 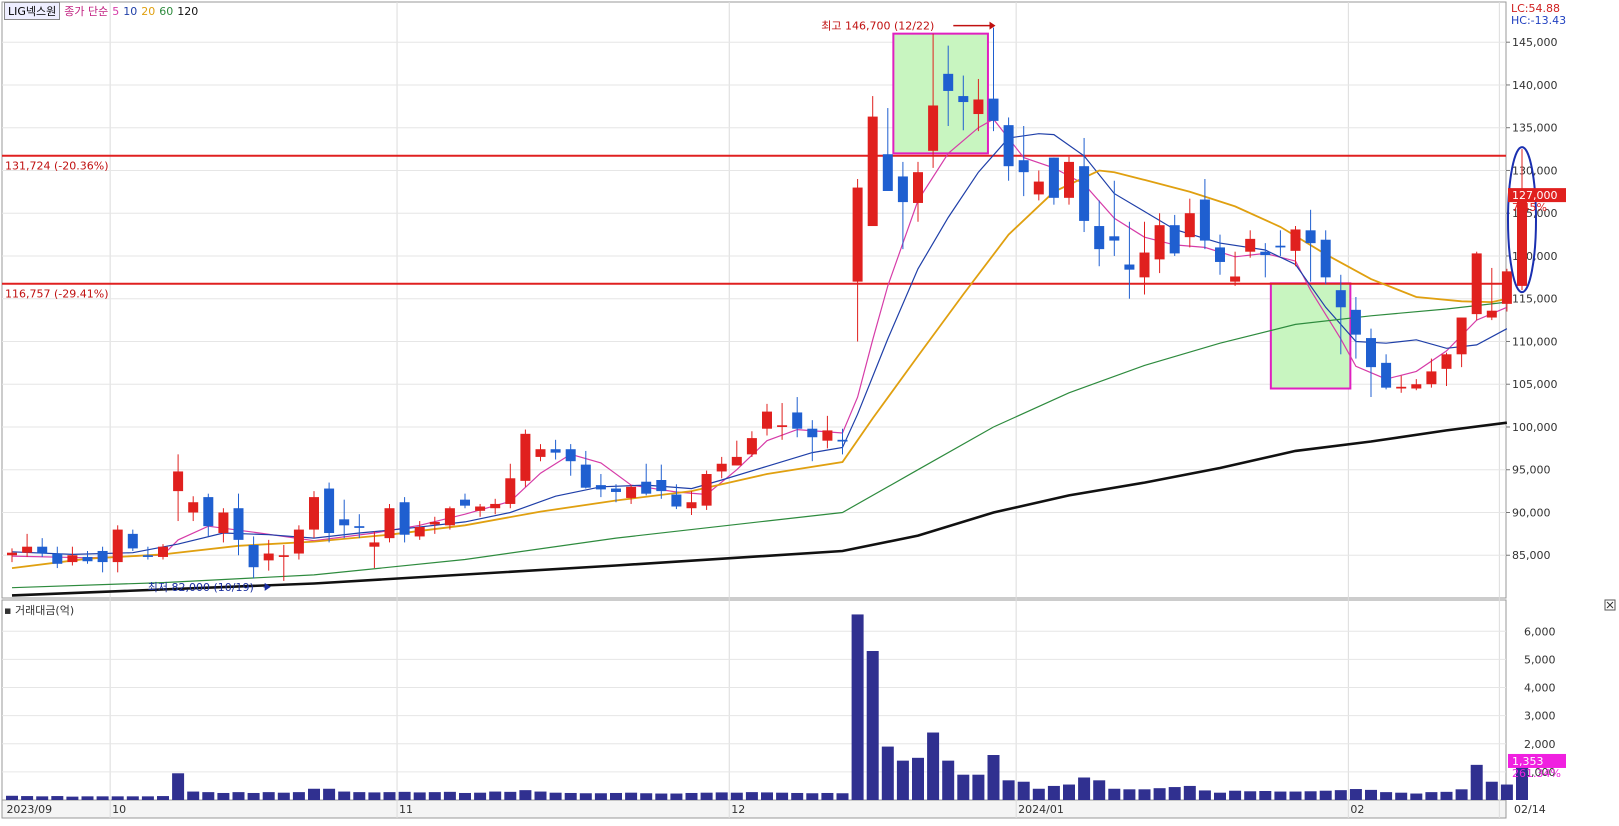 I want to click on price-tick-label: 95,000, so click(x=1531, y=470).